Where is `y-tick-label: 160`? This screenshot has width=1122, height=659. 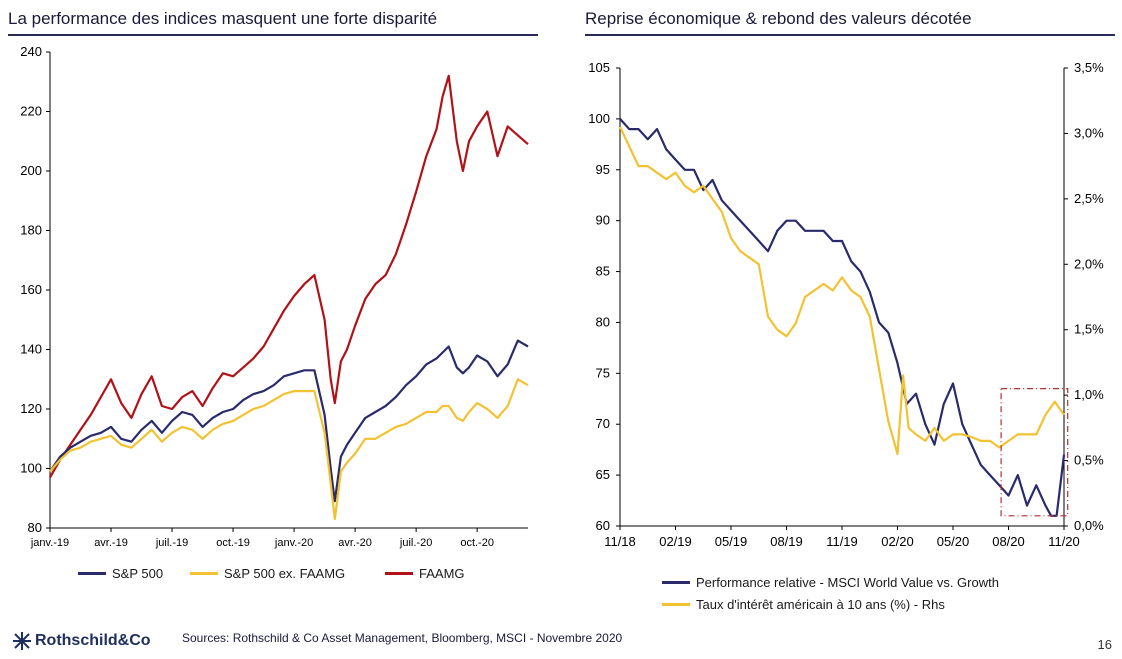
y-tick-label: 160 is located at coordinates (31, 289).